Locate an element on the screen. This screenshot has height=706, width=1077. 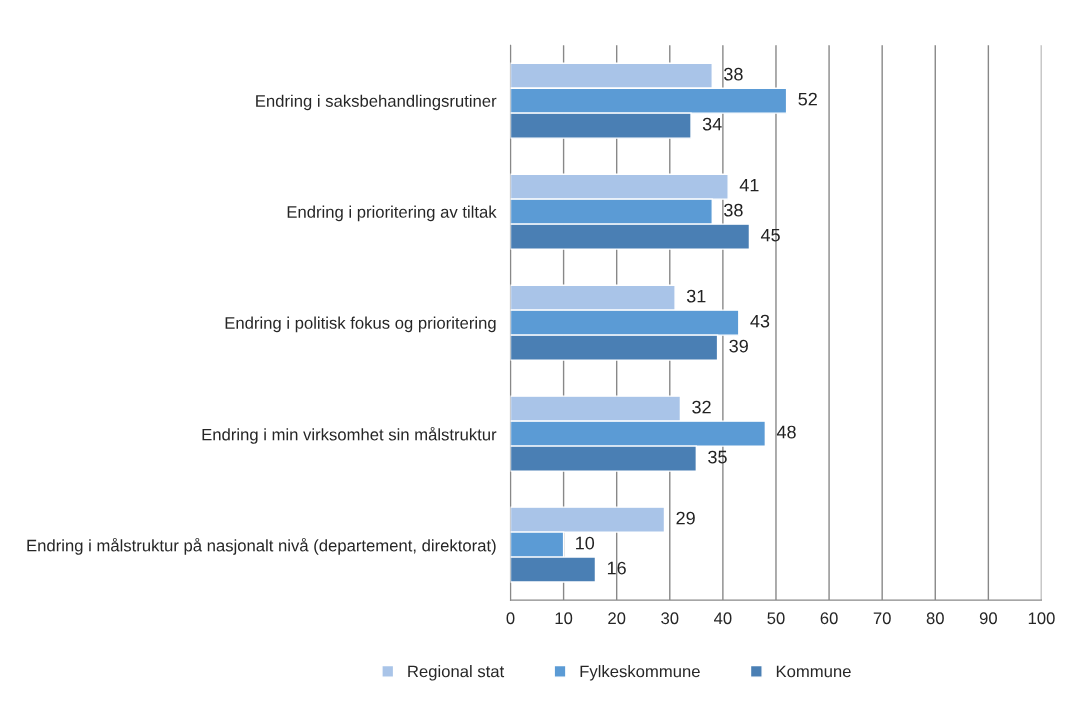
data-label: 39 is located at coordinates (738, 346).